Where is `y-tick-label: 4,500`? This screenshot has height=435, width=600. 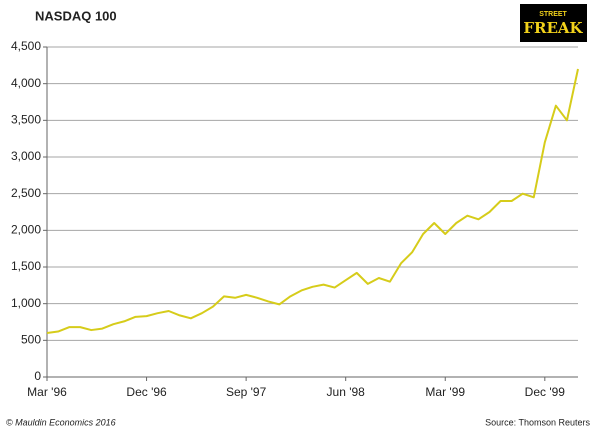 y-tick-label: 4,500 is located at coordinates (26, 46).